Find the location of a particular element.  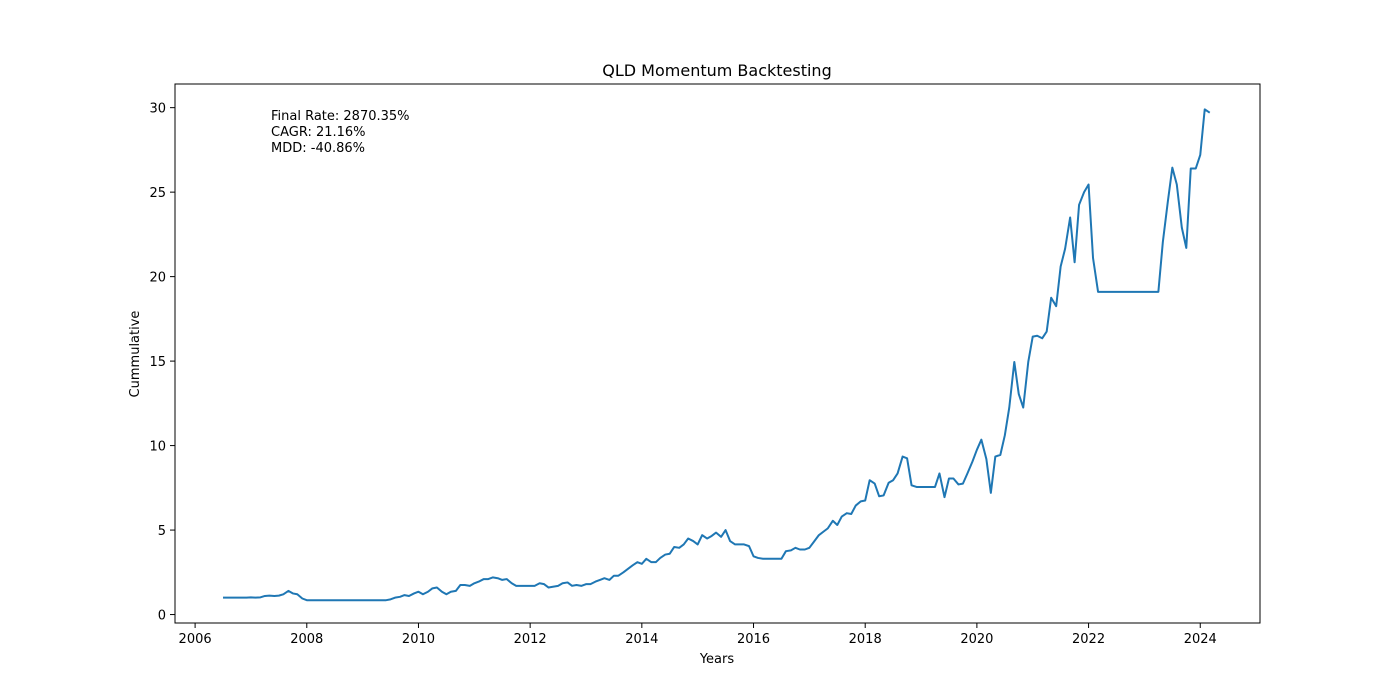

y-tick-label: 15 is located at coordinates (157, 362).